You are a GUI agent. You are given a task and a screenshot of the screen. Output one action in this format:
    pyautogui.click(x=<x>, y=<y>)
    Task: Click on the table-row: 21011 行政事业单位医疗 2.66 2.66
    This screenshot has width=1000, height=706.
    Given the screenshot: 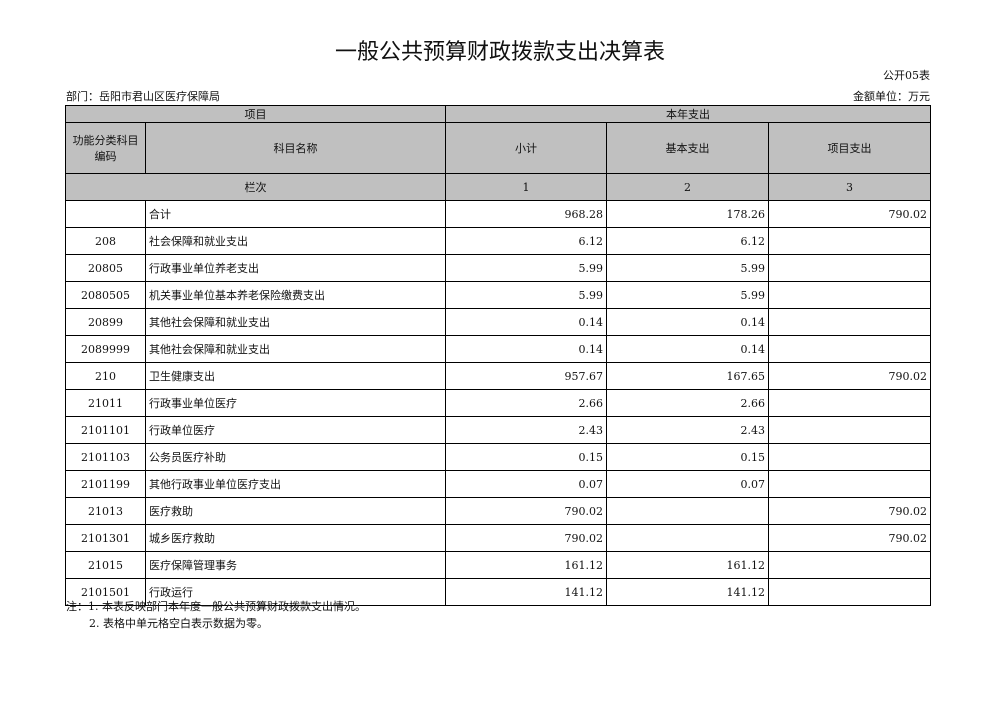 What is the action you would take?
    pyautogui.click(x=498, y=403)
    